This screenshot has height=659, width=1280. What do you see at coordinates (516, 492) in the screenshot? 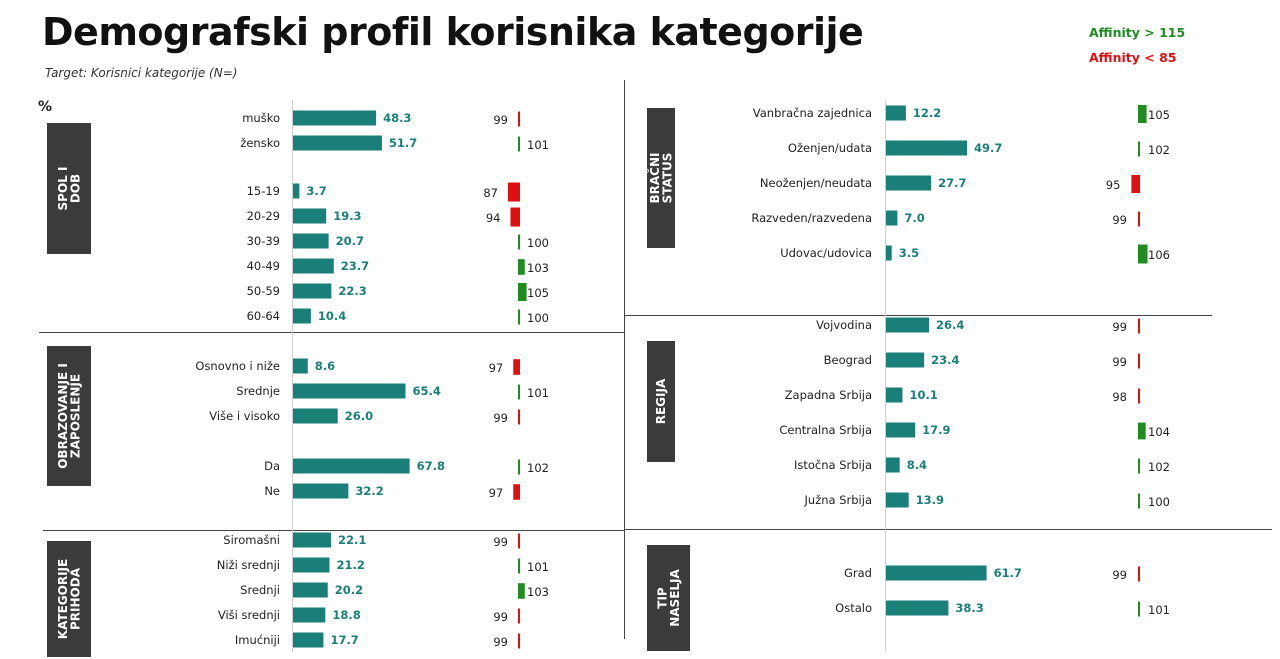
I see `affinity-marker-ne` at bounding box center [516, 492].